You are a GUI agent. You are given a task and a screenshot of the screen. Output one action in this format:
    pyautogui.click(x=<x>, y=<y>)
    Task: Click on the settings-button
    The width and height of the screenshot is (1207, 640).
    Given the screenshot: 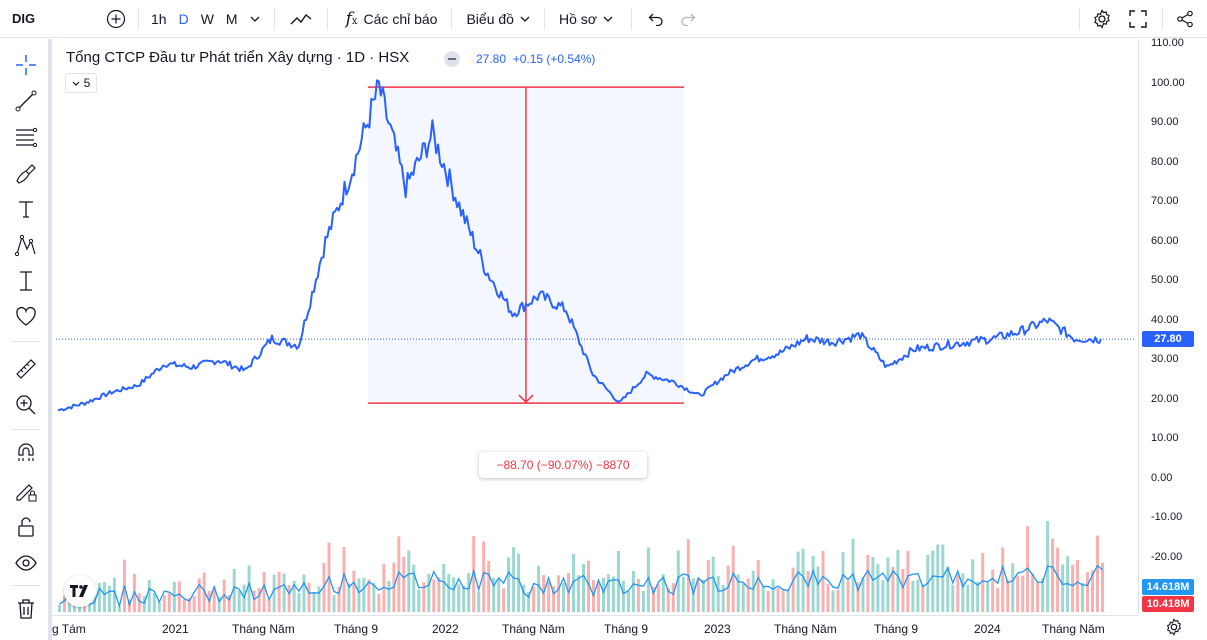 What is the action you would take?
    pyautogui.click(x=1102, y=19)
    